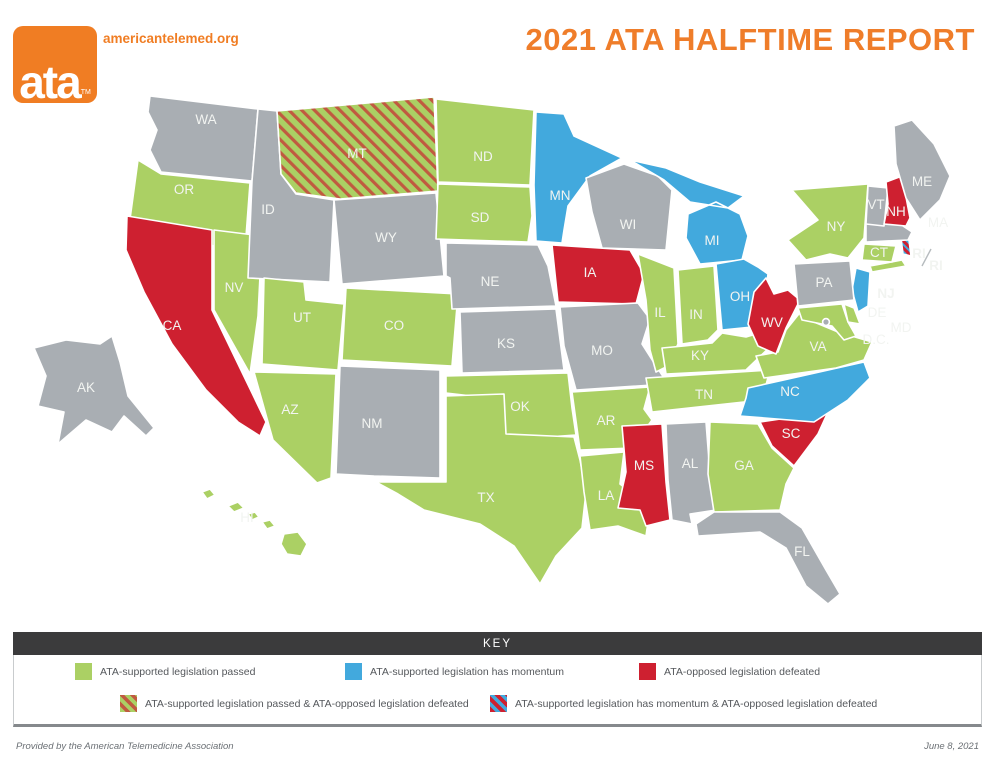 This screenshot has width=995, height=770. Describe the element at coordinates (485, 497) in the screenshot. I see `state-label-tx: TX` at that location.